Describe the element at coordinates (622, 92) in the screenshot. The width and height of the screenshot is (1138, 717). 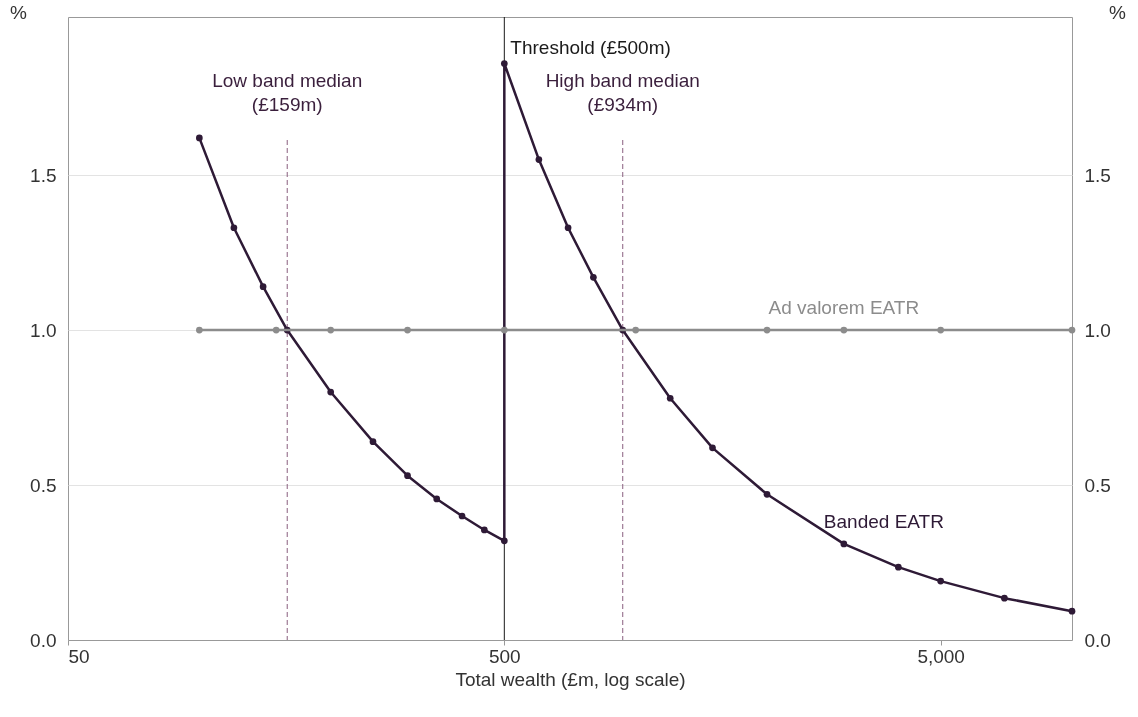
I see `ref-line-label: High band median (£934m)` at that location.